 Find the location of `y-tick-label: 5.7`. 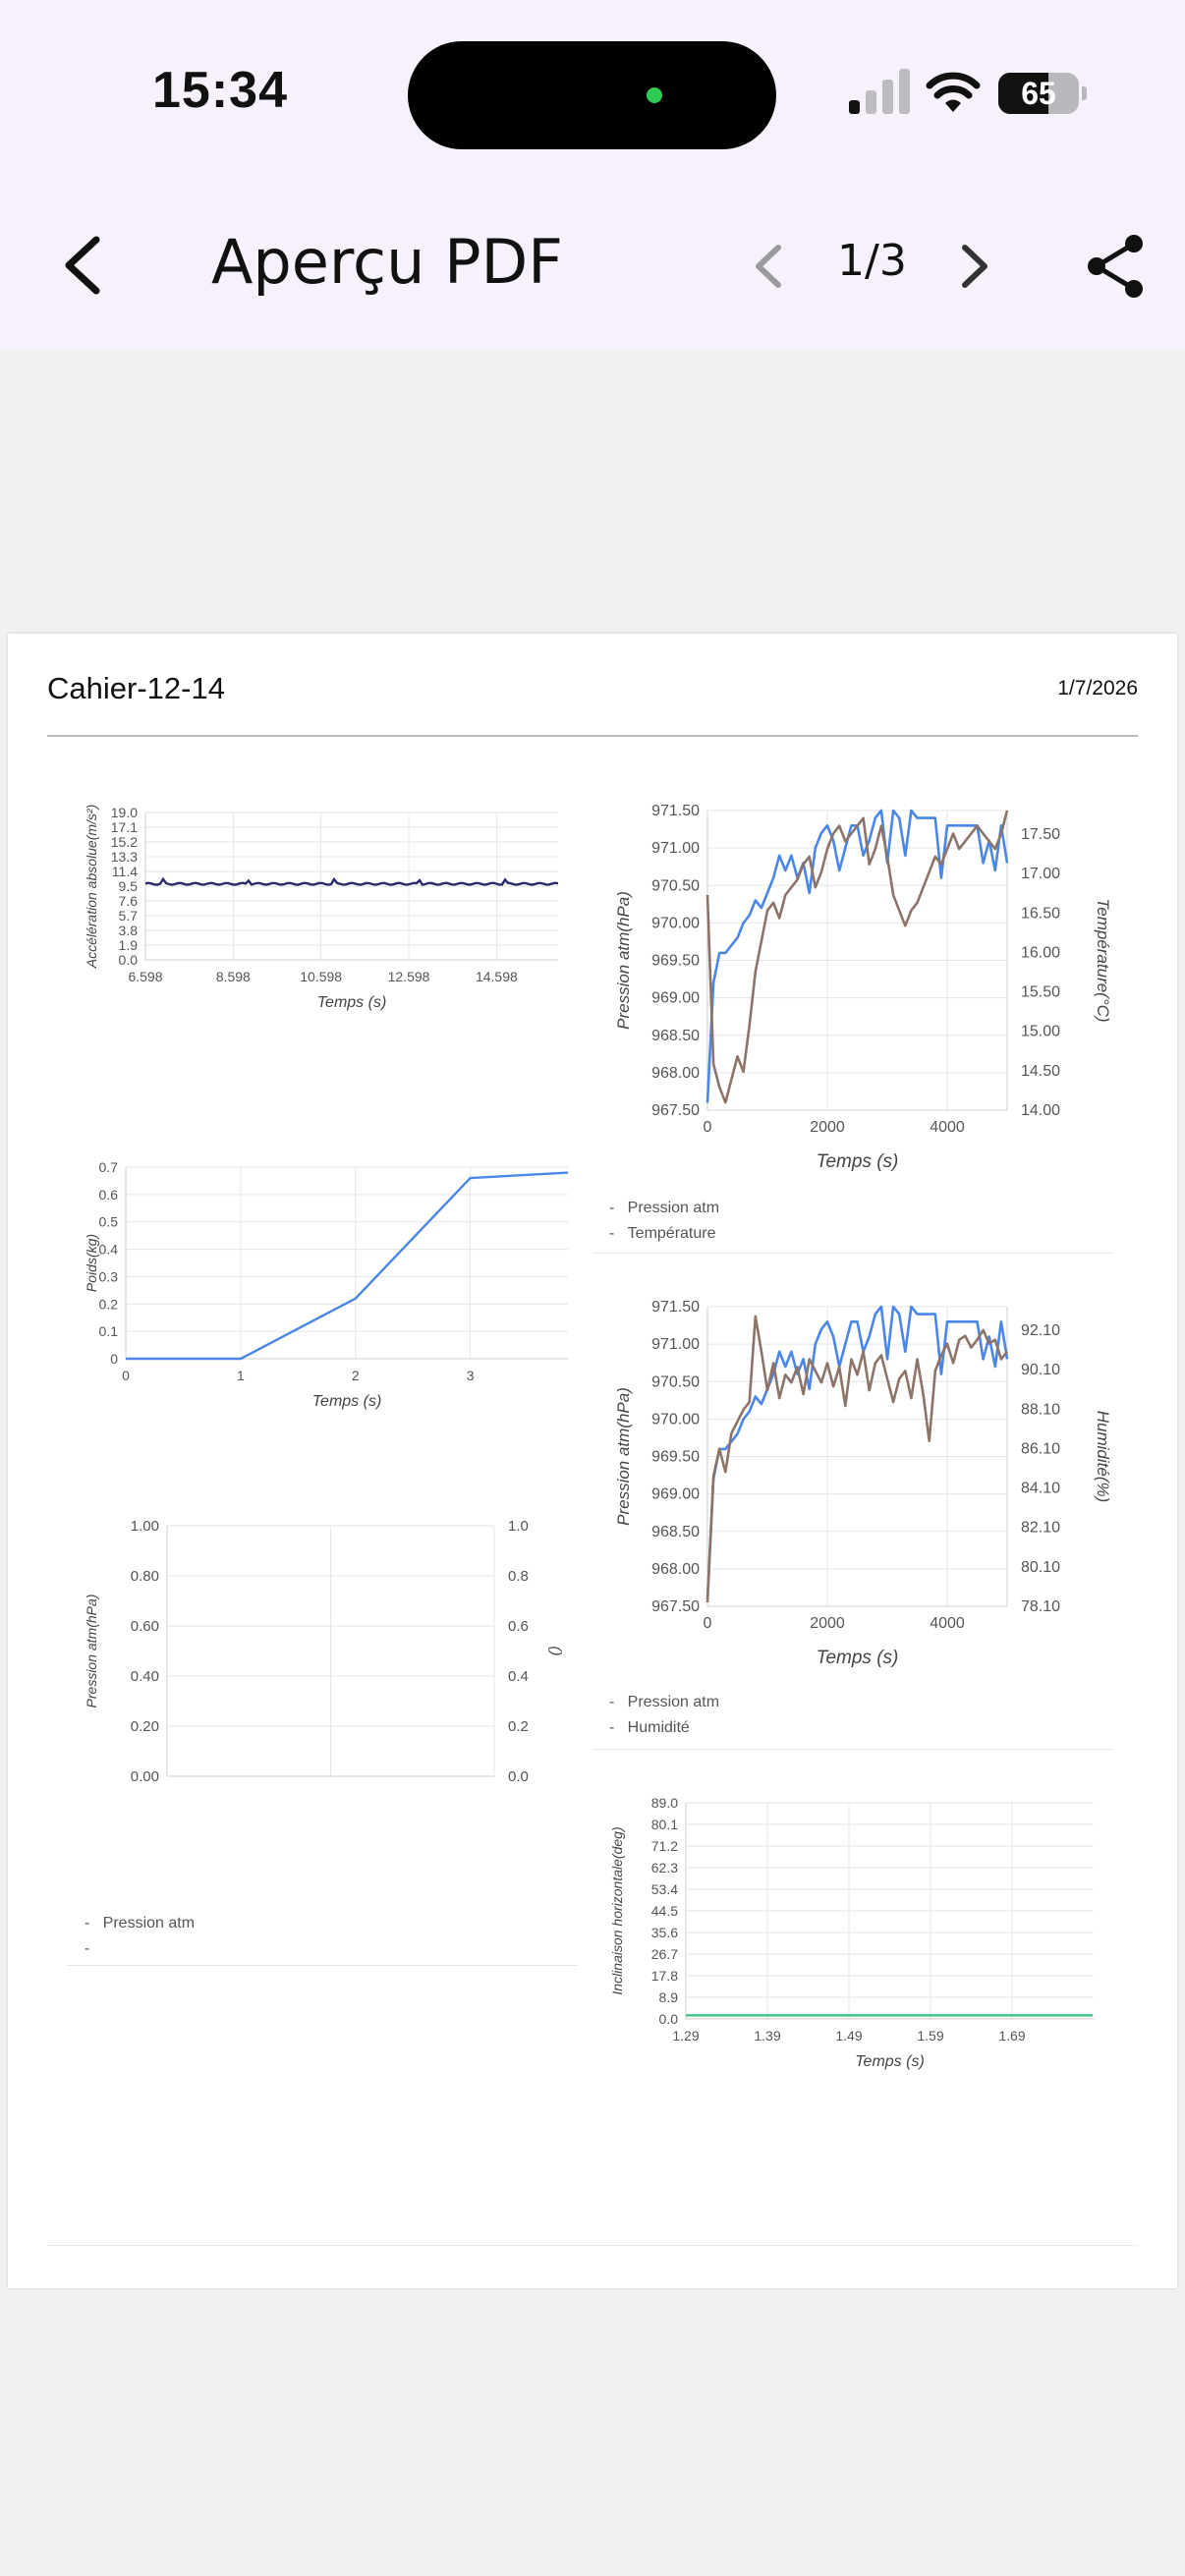

y-tick-label: 5.7 is located at coordinates (129, 916).